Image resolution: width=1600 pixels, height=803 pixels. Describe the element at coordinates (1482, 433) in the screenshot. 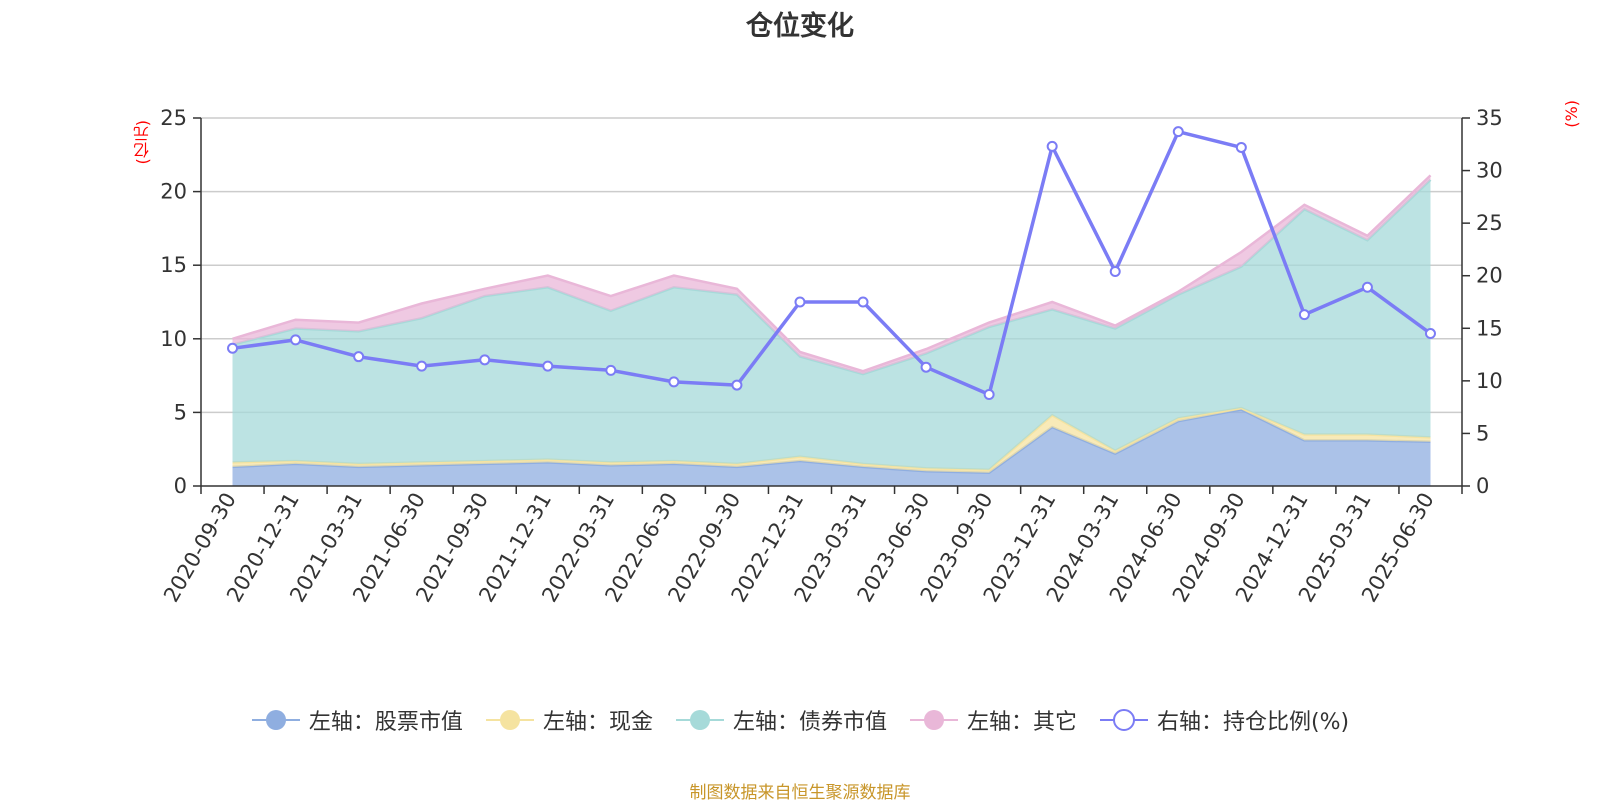

I see `right-tick-label: 5` at that location.